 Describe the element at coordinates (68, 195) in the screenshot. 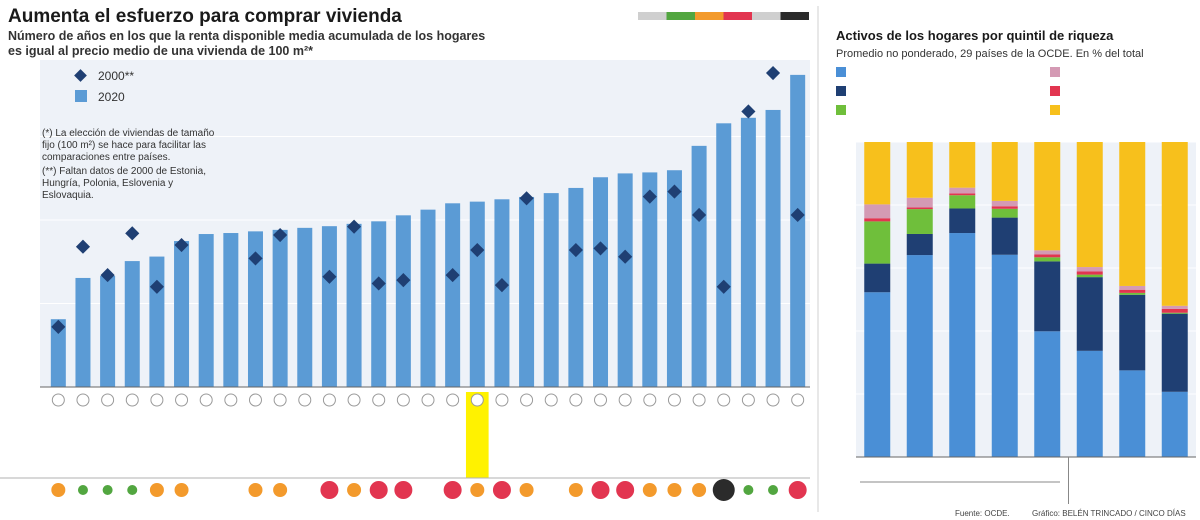

I see `note-line-6: Eslovaquia.` at that location.